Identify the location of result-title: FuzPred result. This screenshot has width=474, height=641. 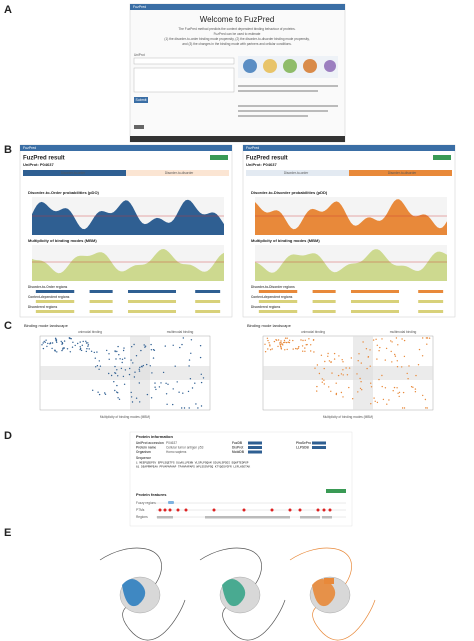
(44, 159).